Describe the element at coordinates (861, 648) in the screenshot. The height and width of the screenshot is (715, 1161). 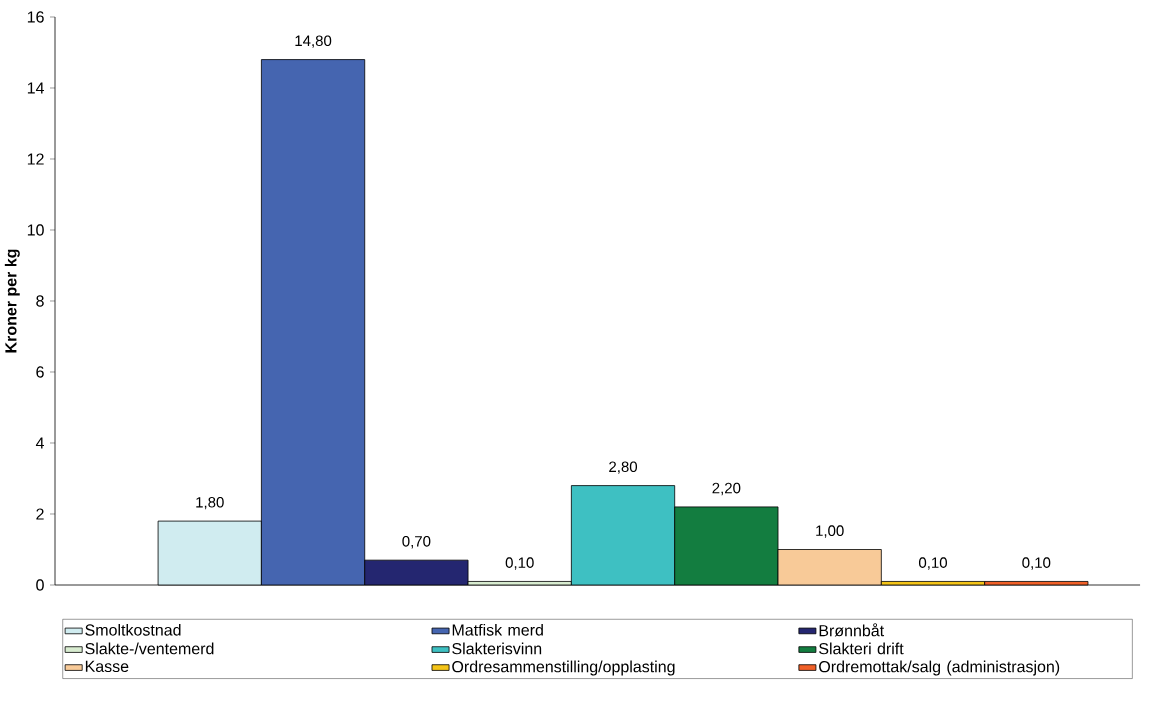
I see `legend-label: Slakteri drift` at that location.